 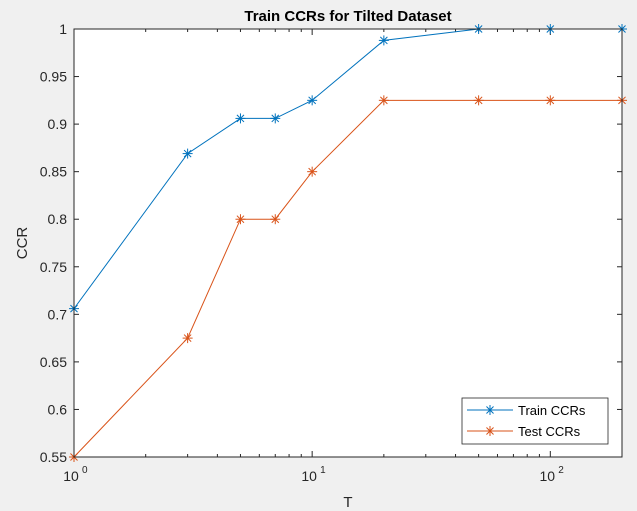 What do you see at coordinates (63, 29) in the screenshot?
I see `y-tick-label: 1` at bounding box center [63, 29].